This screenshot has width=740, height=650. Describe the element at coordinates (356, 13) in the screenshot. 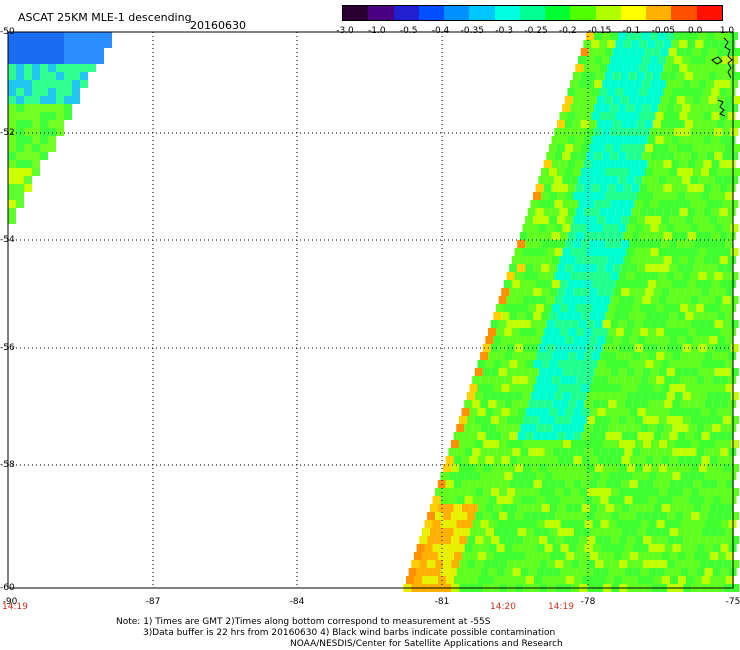

I see `colorbar-swatch` at that location.